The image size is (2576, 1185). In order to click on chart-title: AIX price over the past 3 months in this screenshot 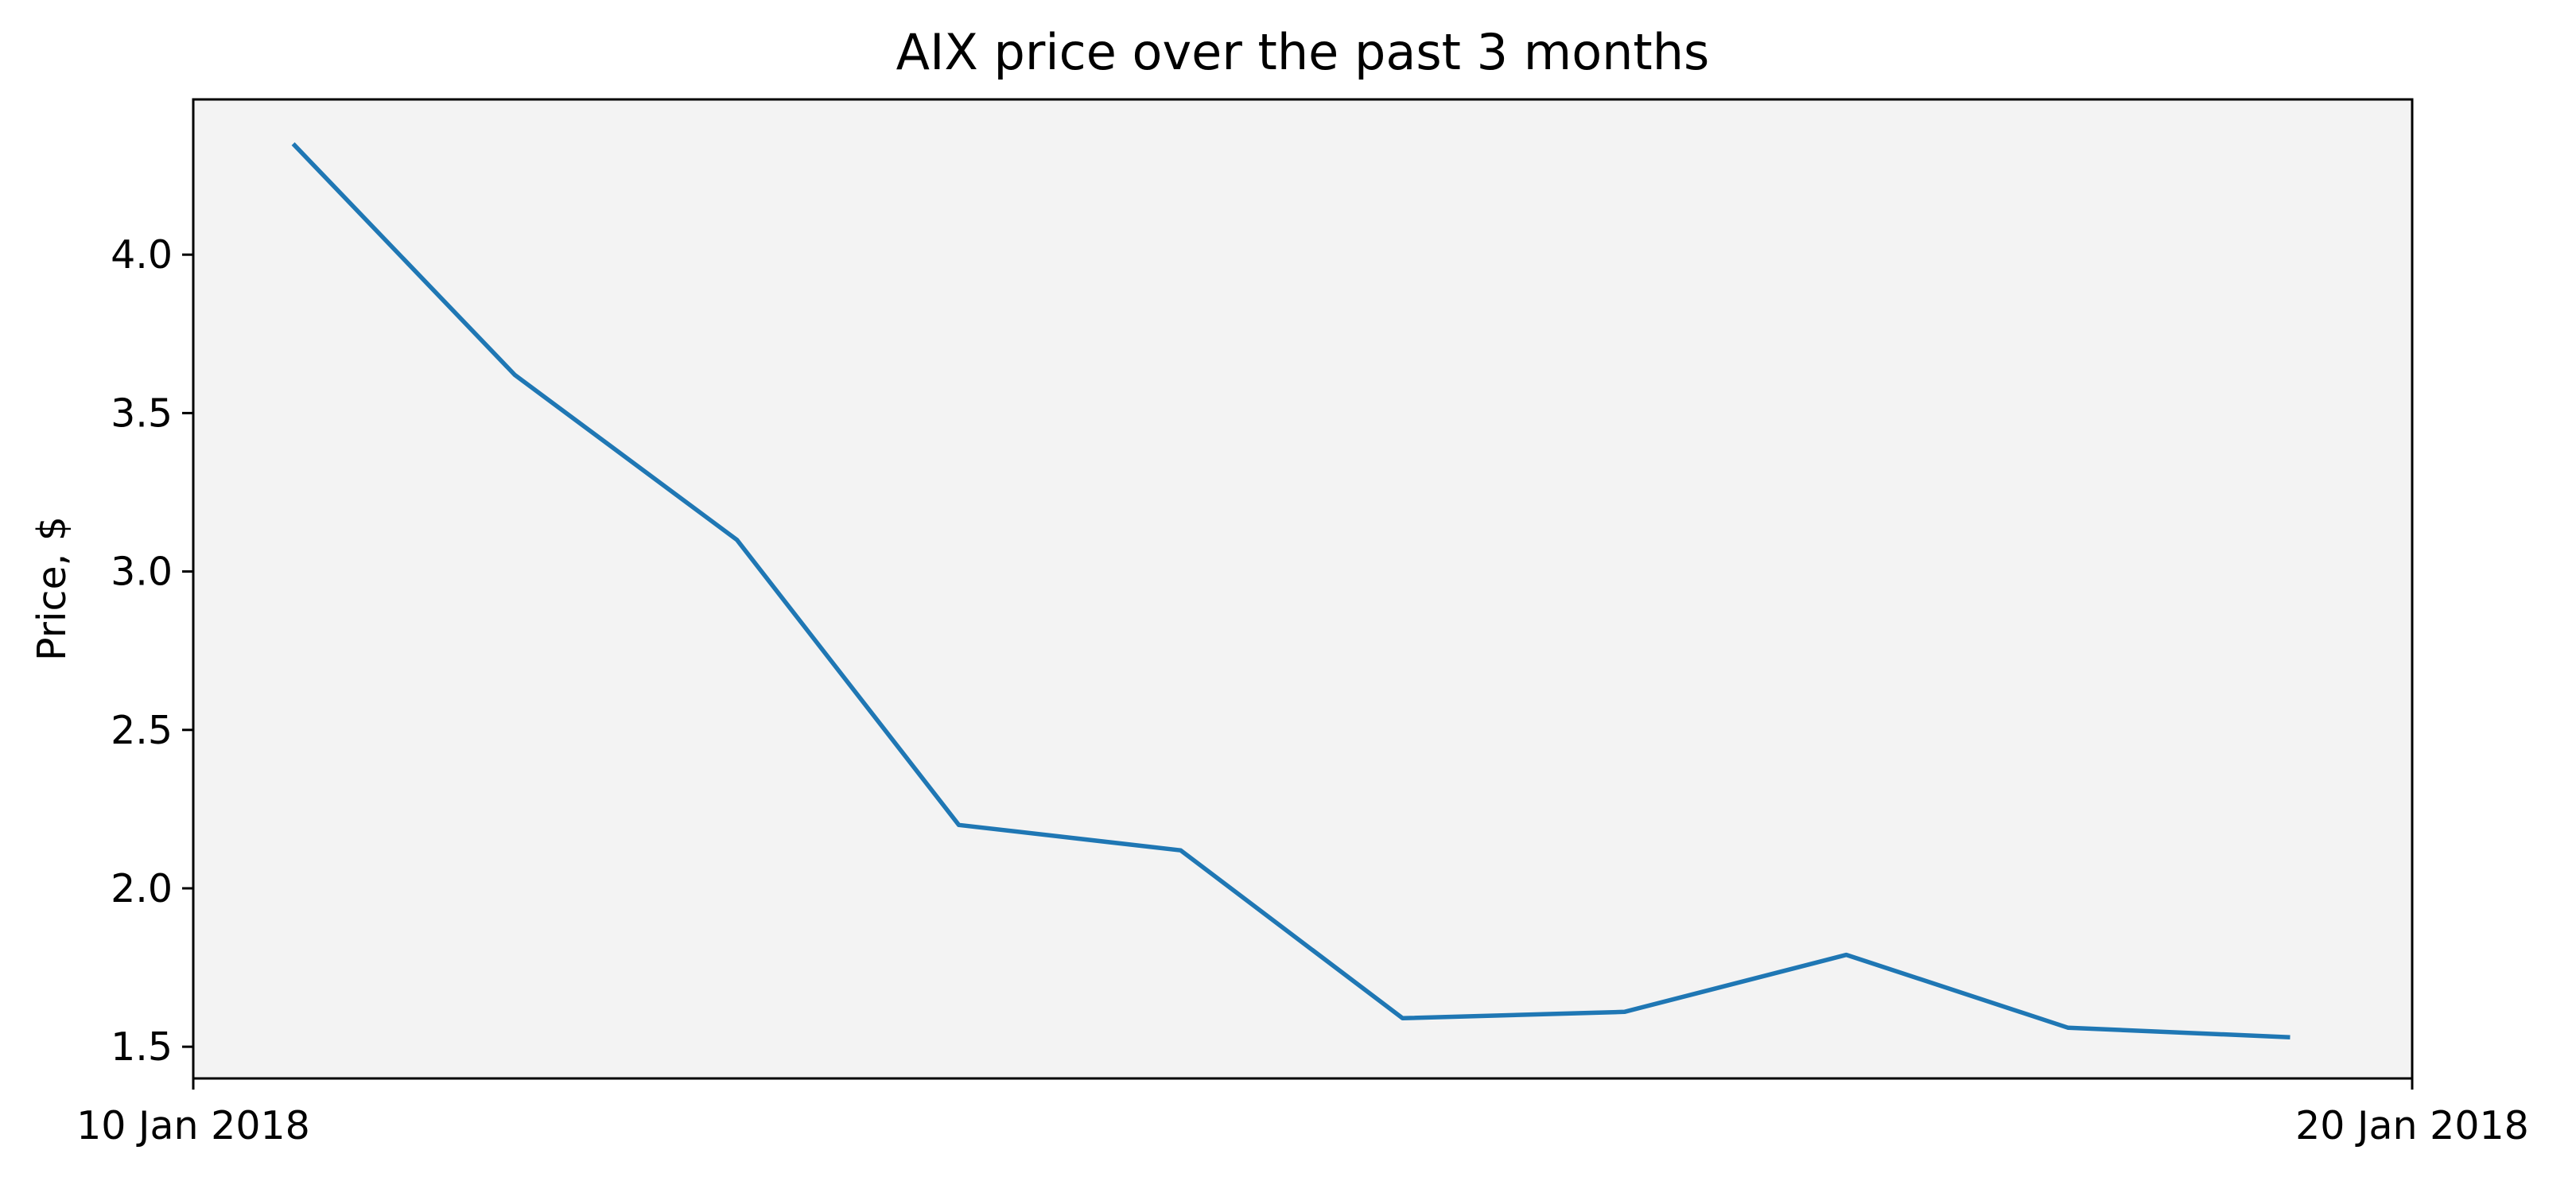, I will do `click(1303, 52)`.